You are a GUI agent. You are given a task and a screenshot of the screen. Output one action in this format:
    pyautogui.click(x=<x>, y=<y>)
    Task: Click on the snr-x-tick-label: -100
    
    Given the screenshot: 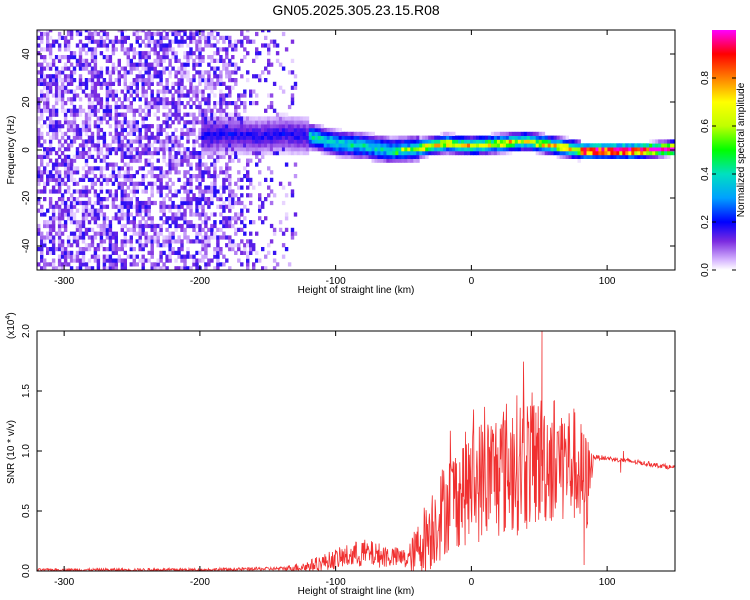 What is the action you would take?
    pyautogui.click(x=336, y=582)
    